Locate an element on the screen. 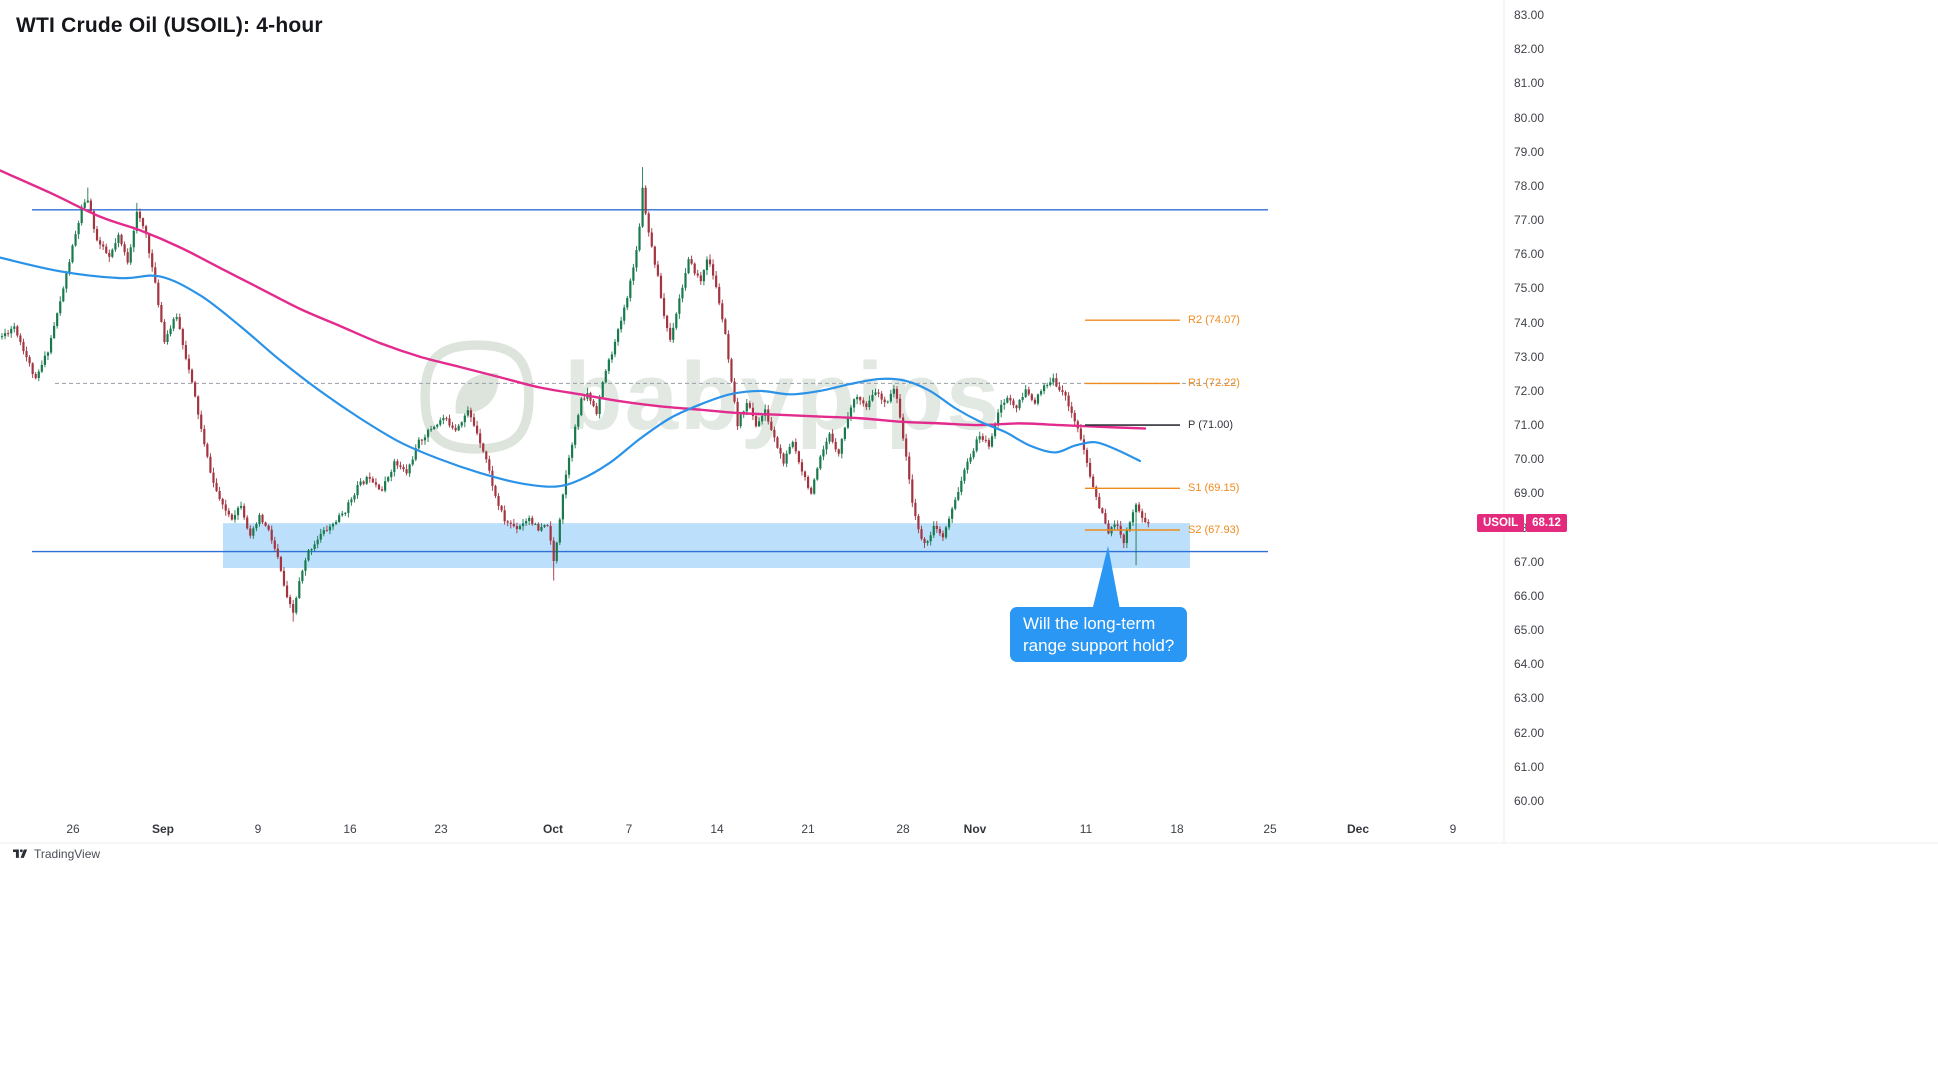  tradingview-label: TradingView is located at coordinates (67, 854).